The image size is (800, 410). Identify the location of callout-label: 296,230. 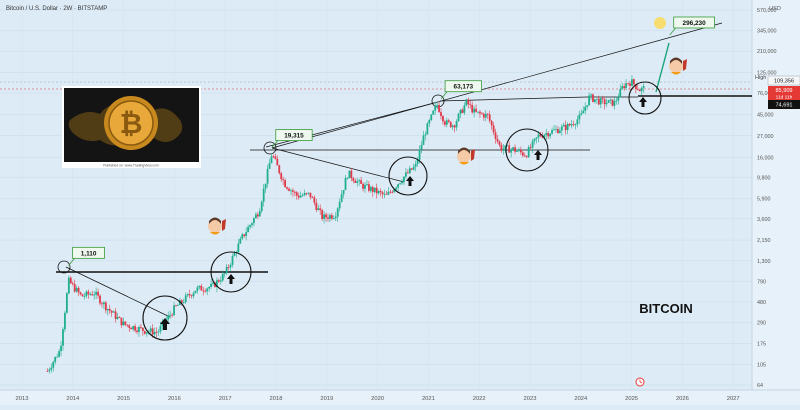
(695, 23).